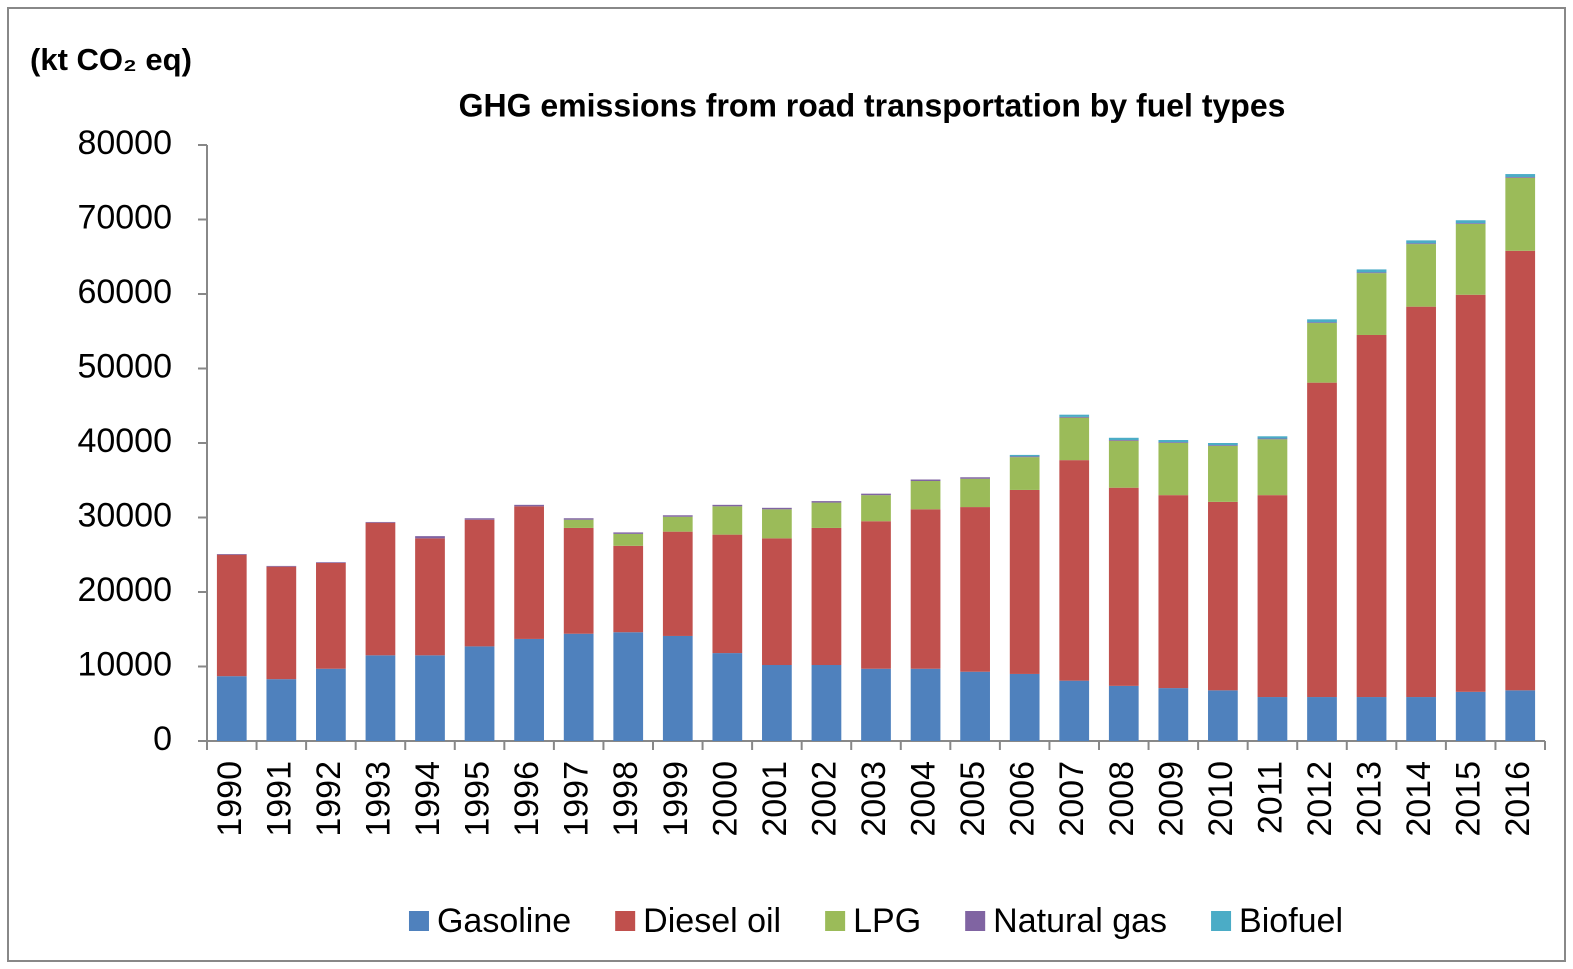  Describe the element at coordinates (874, 799) in the screenshot. I see `x-tick-label: 2003` at that location.